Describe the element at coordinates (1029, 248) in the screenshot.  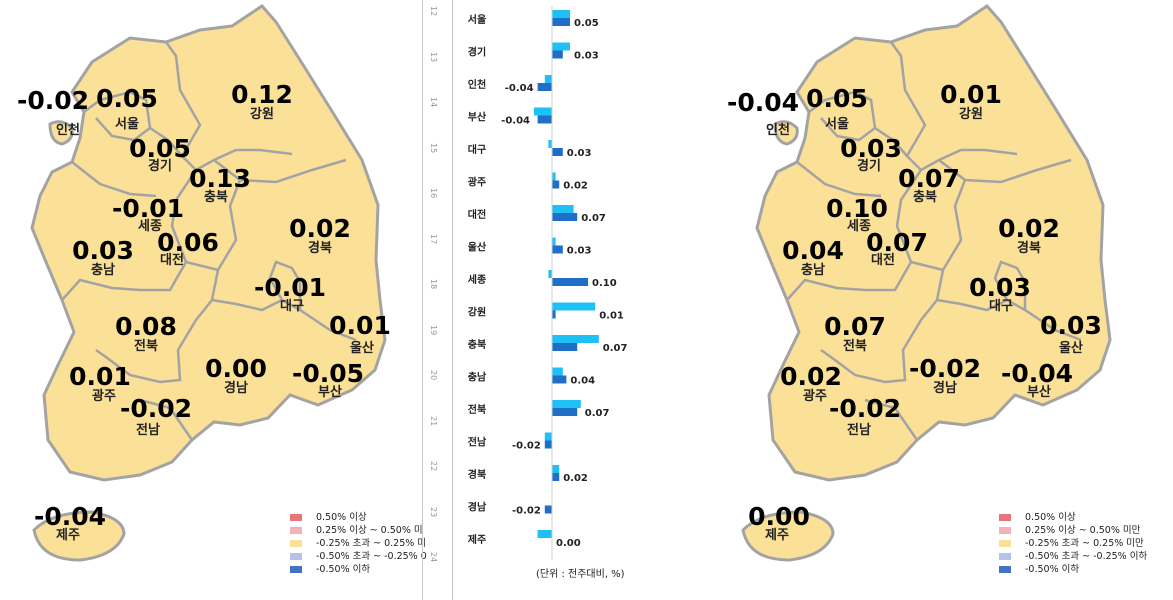
I see `region-name: 경북` at that location.